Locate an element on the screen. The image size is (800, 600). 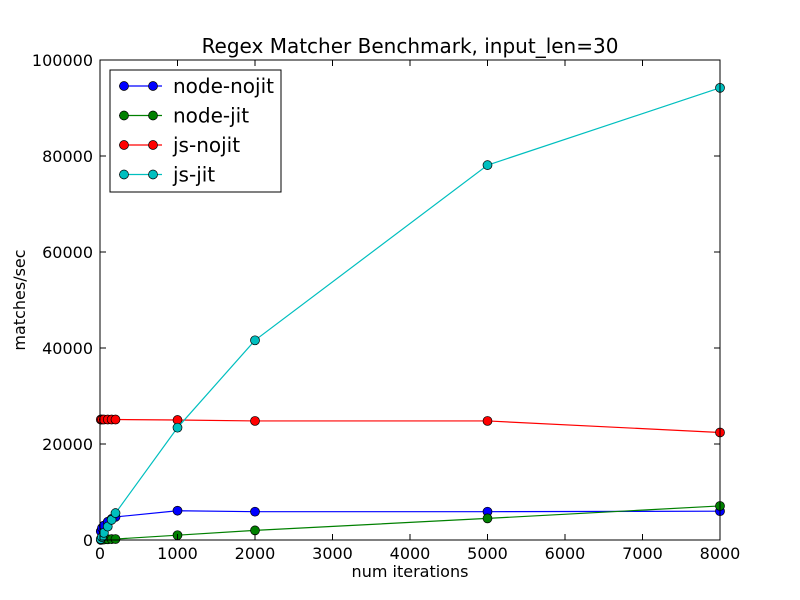
x-axis-title: num iterations is located at coordinates (410, 571).